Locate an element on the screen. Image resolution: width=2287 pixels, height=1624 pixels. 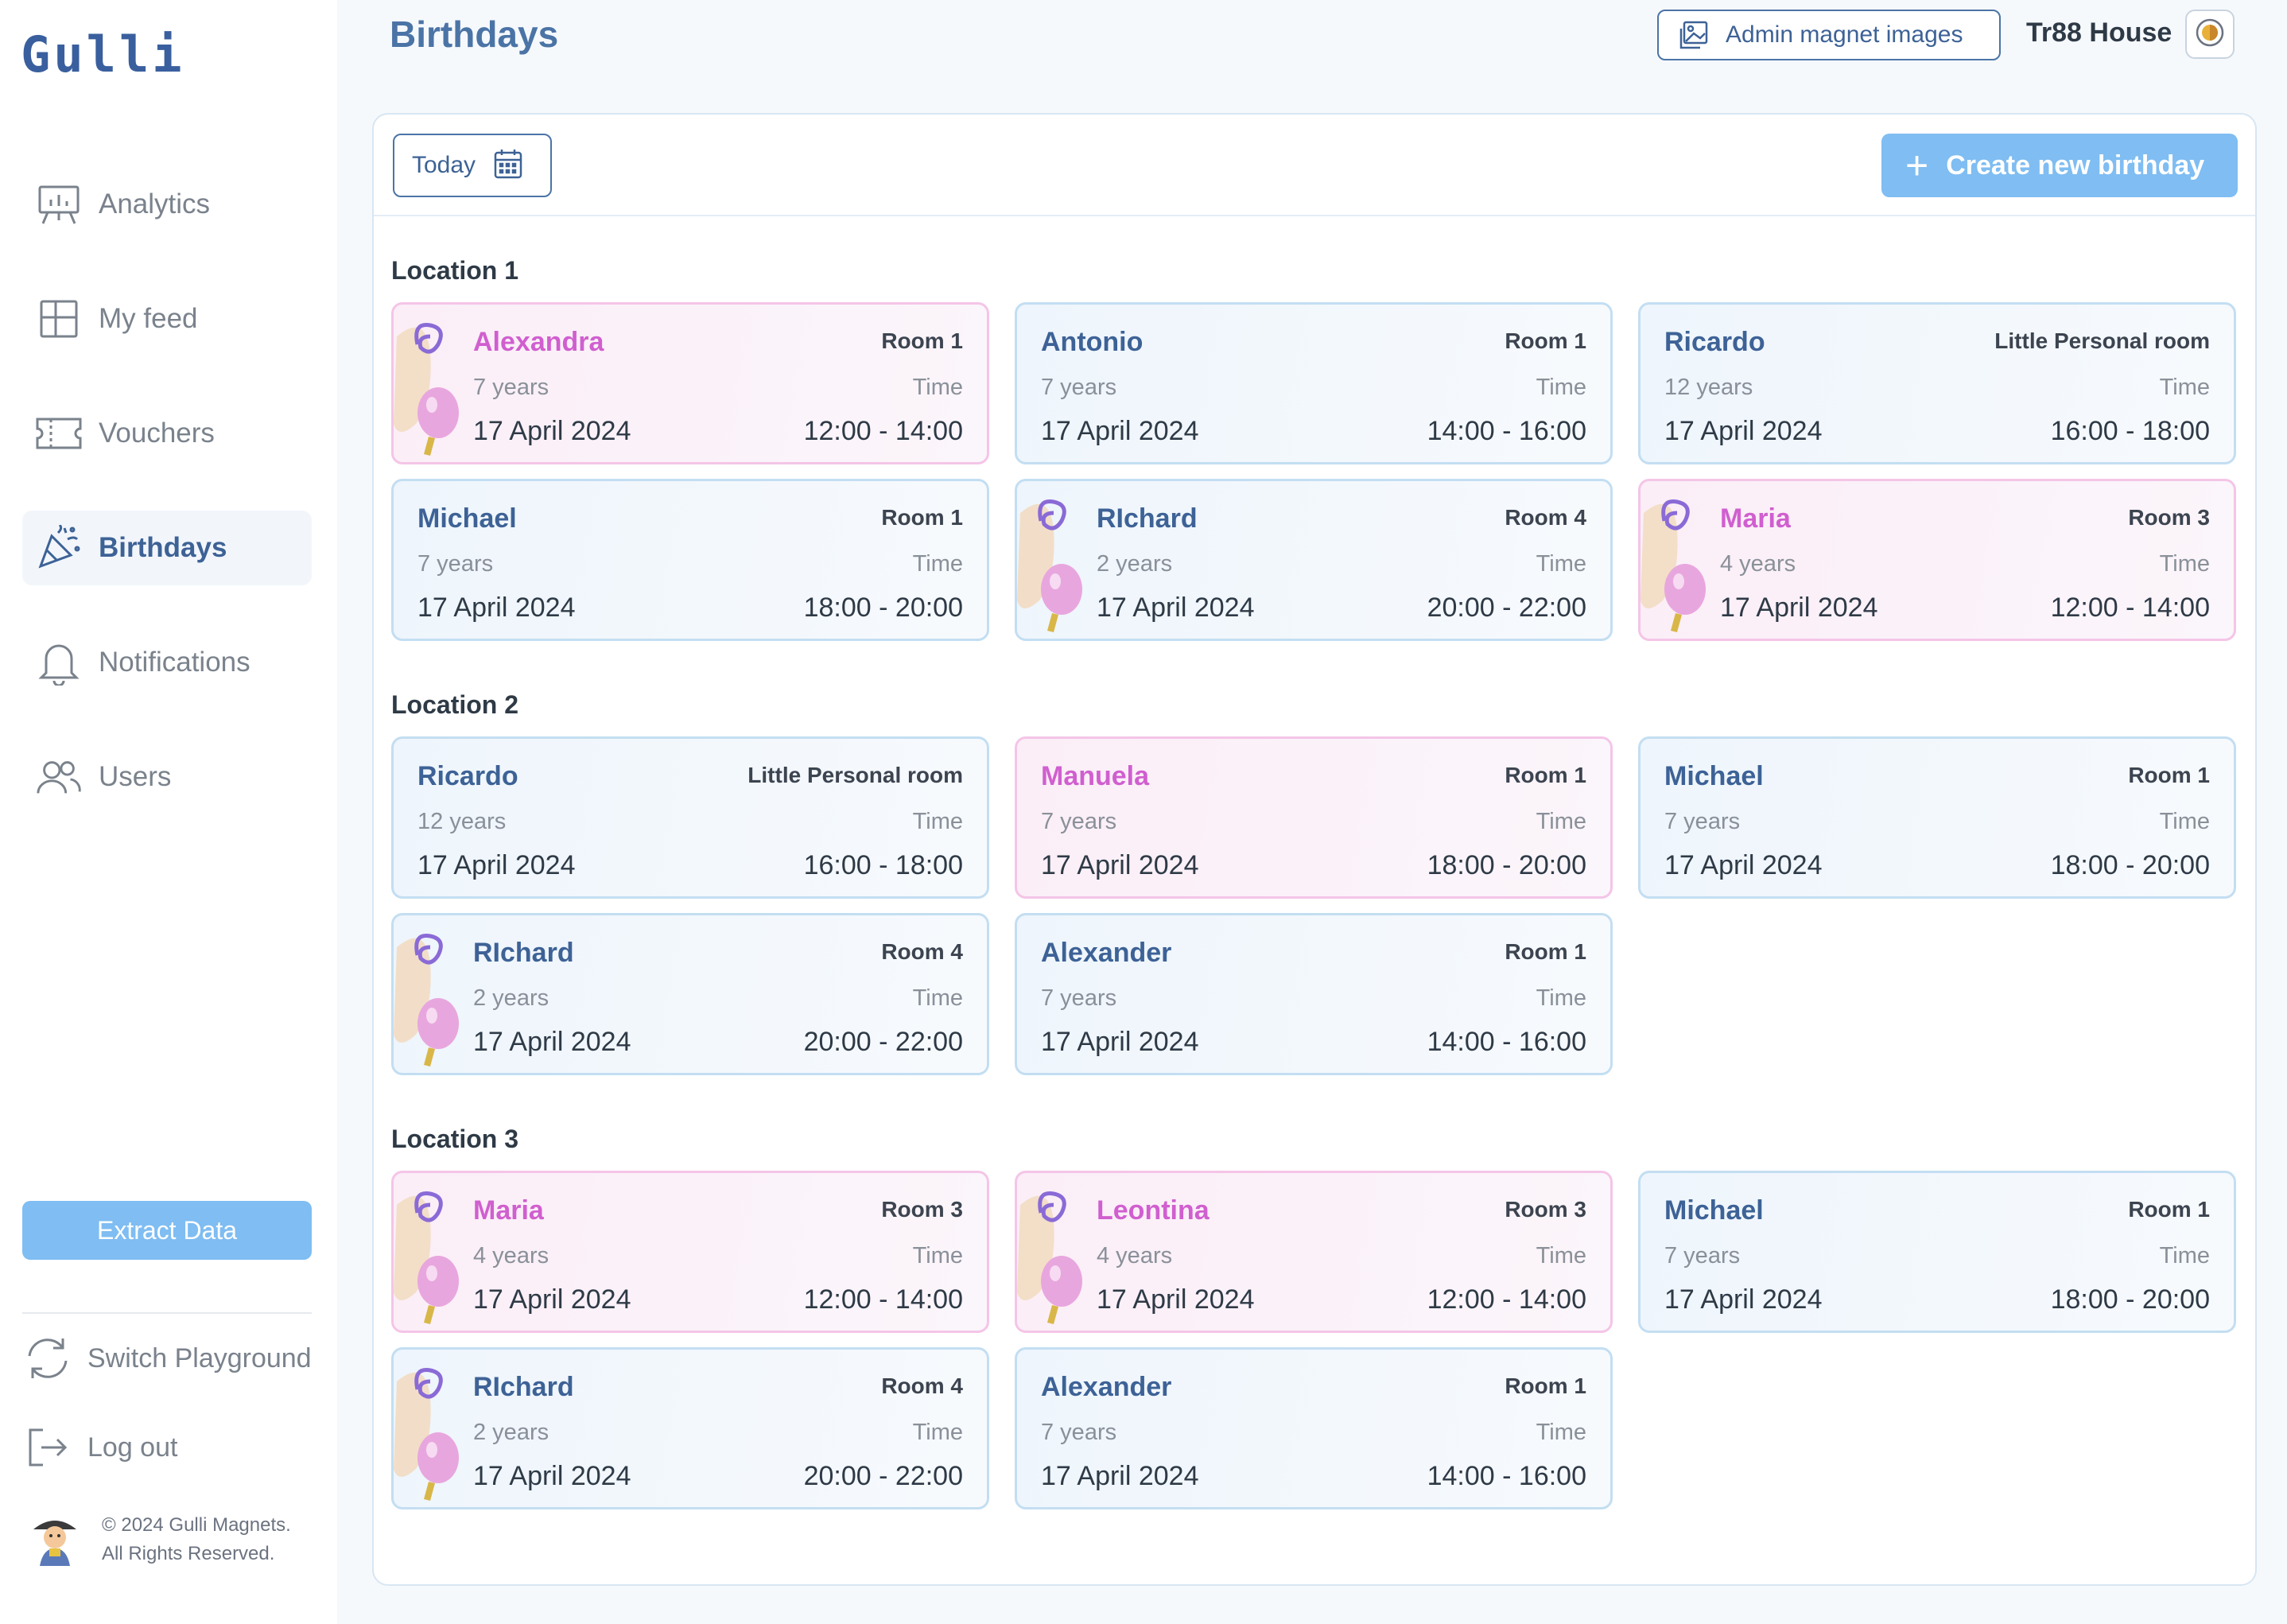
sidebar-item-notifications: Notifications is located at coordinates (167, 662).